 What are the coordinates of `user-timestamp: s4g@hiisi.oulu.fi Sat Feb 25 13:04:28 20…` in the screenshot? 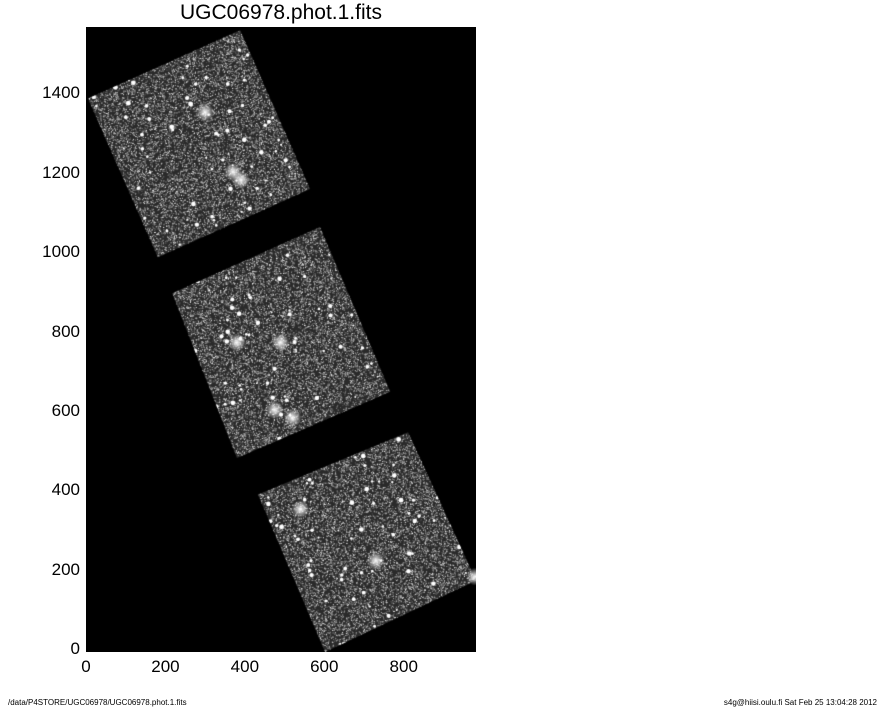 It's located at (800, 702).